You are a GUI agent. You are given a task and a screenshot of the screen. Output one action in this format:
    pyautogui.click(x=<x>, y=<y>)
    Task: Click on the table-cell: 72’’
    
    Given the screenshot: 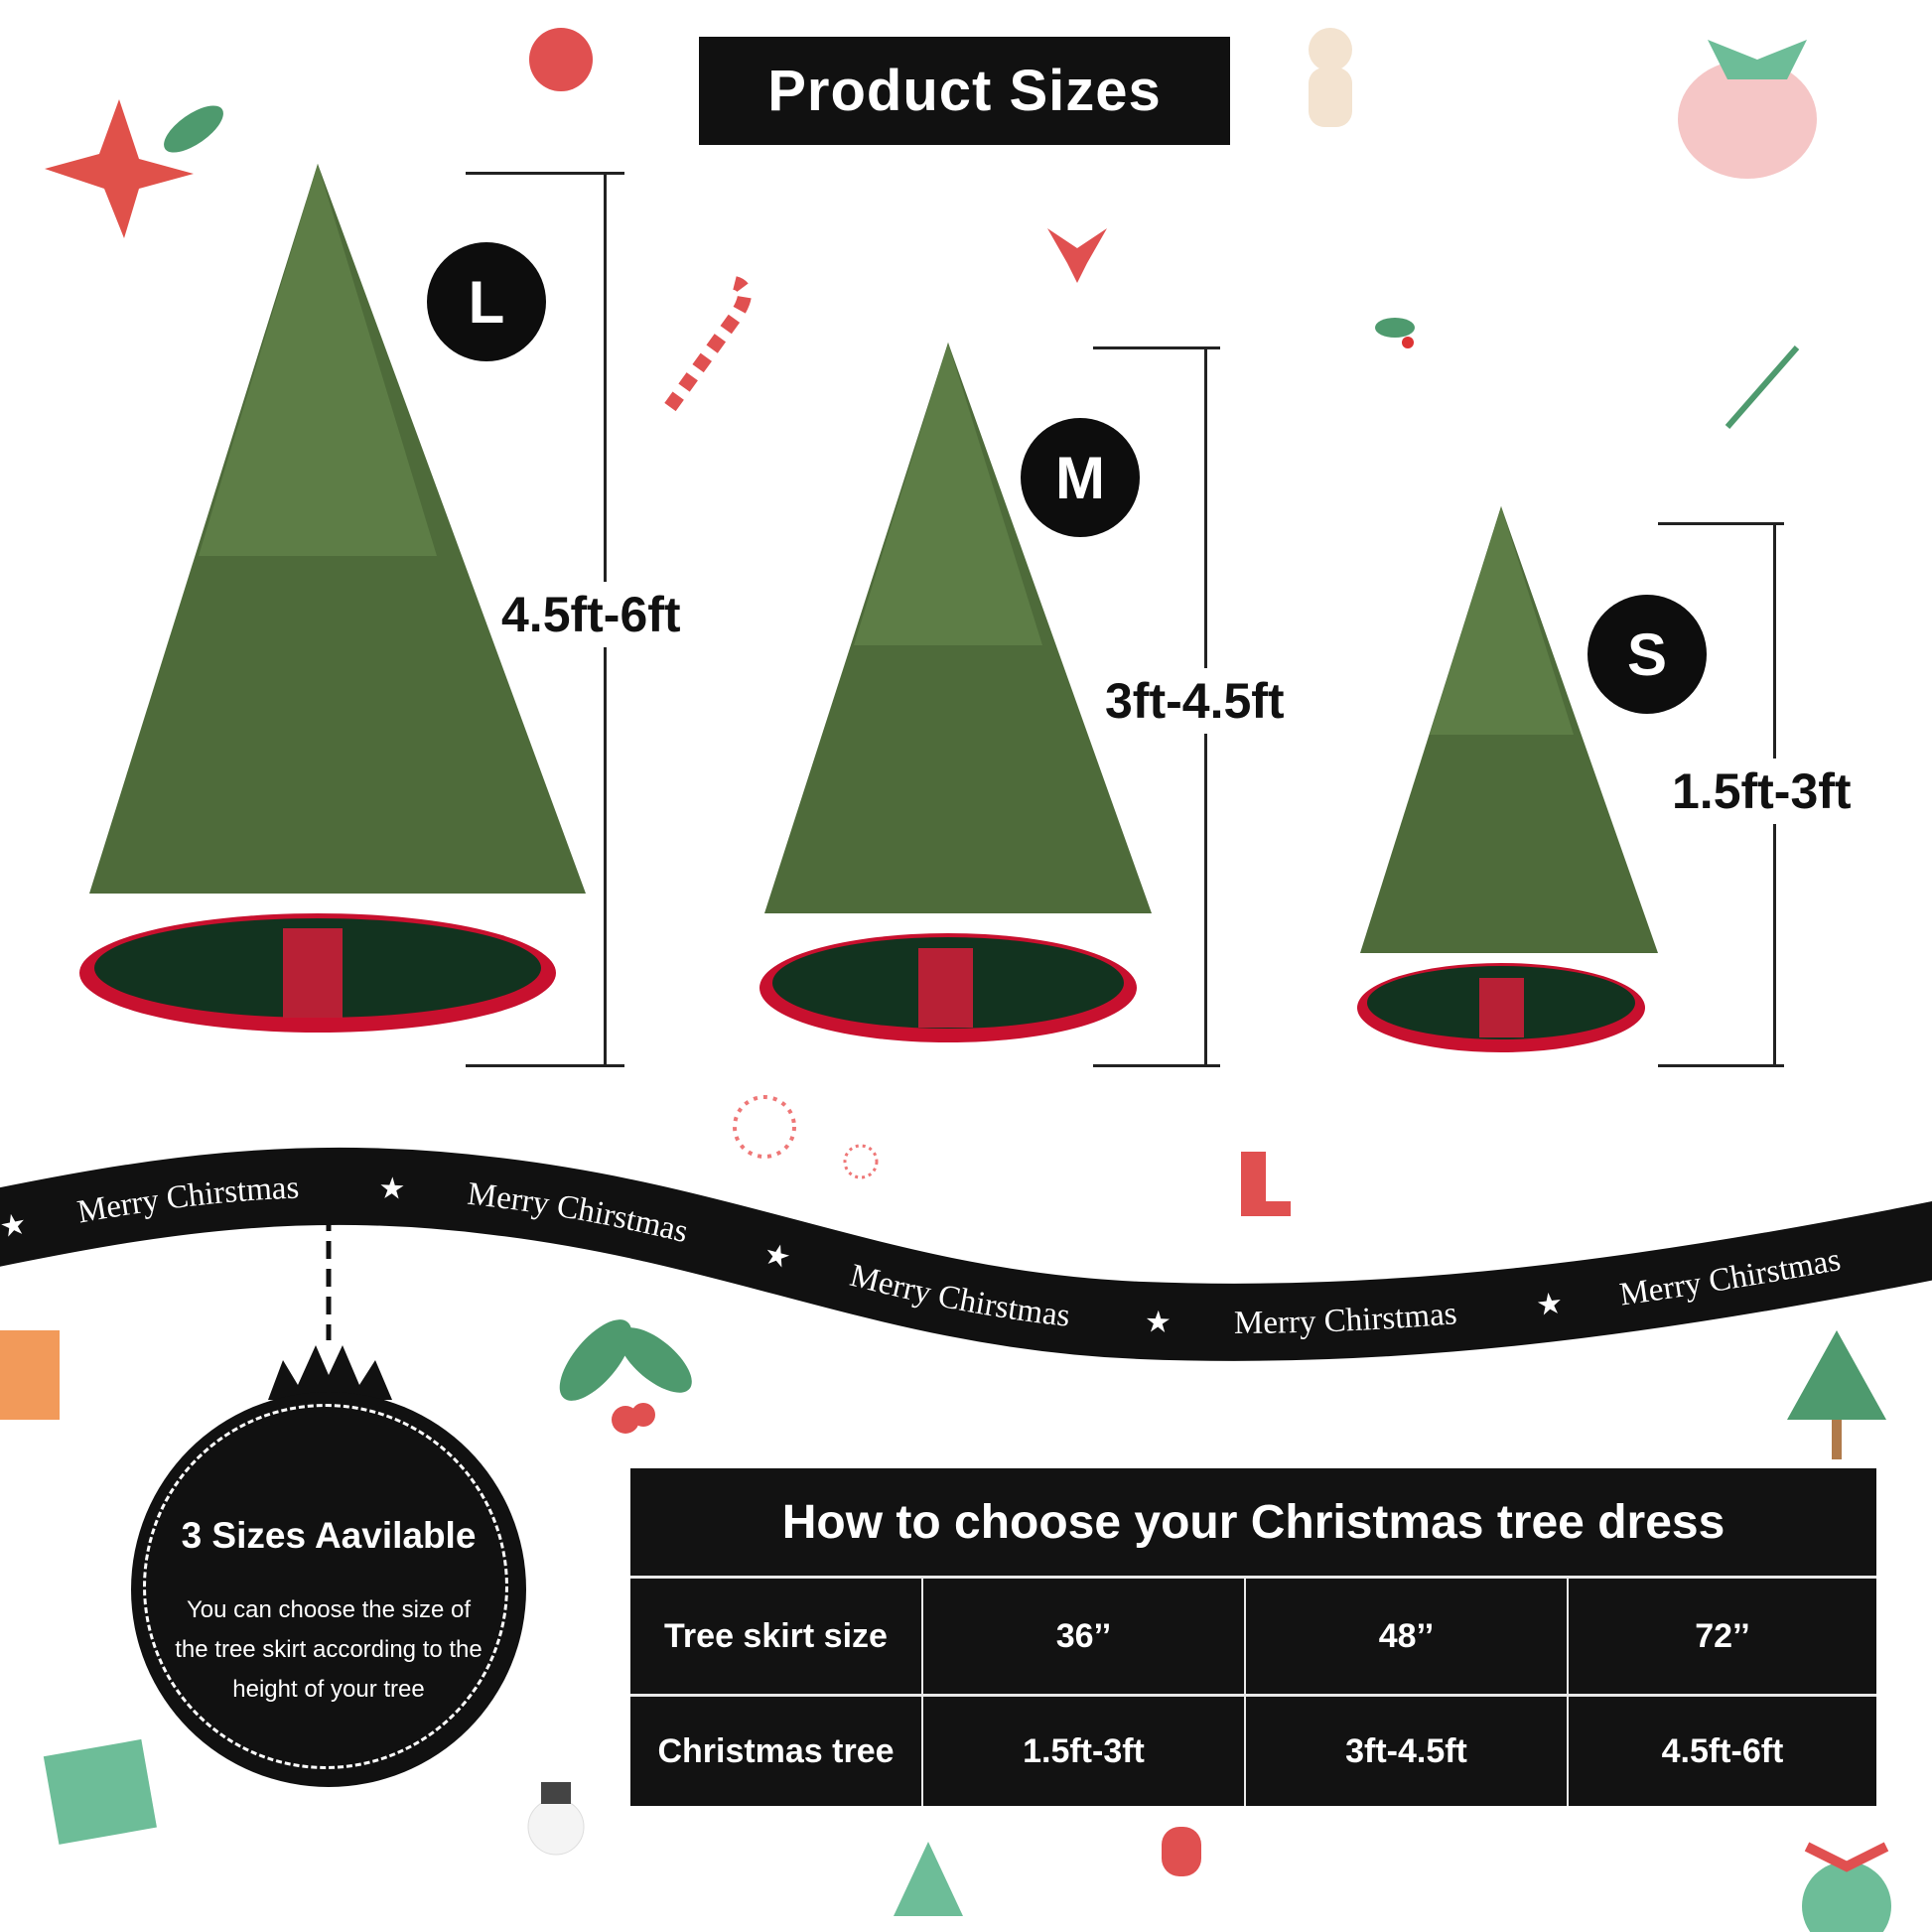 What is the action you would take?
    pyautogui.click(x=1722, y=1636)
    